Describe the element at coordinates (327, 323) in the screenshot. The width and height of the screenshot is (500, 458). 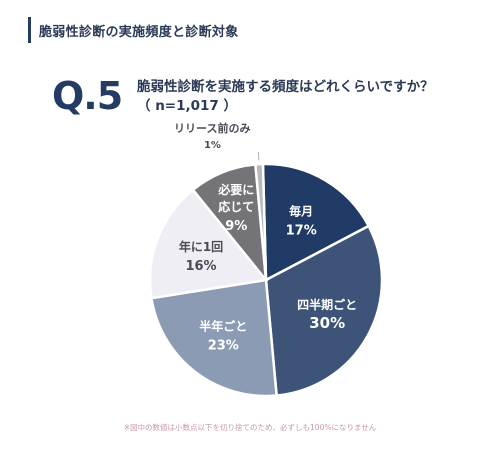
I see `slice-value-label: 30%` at that location.